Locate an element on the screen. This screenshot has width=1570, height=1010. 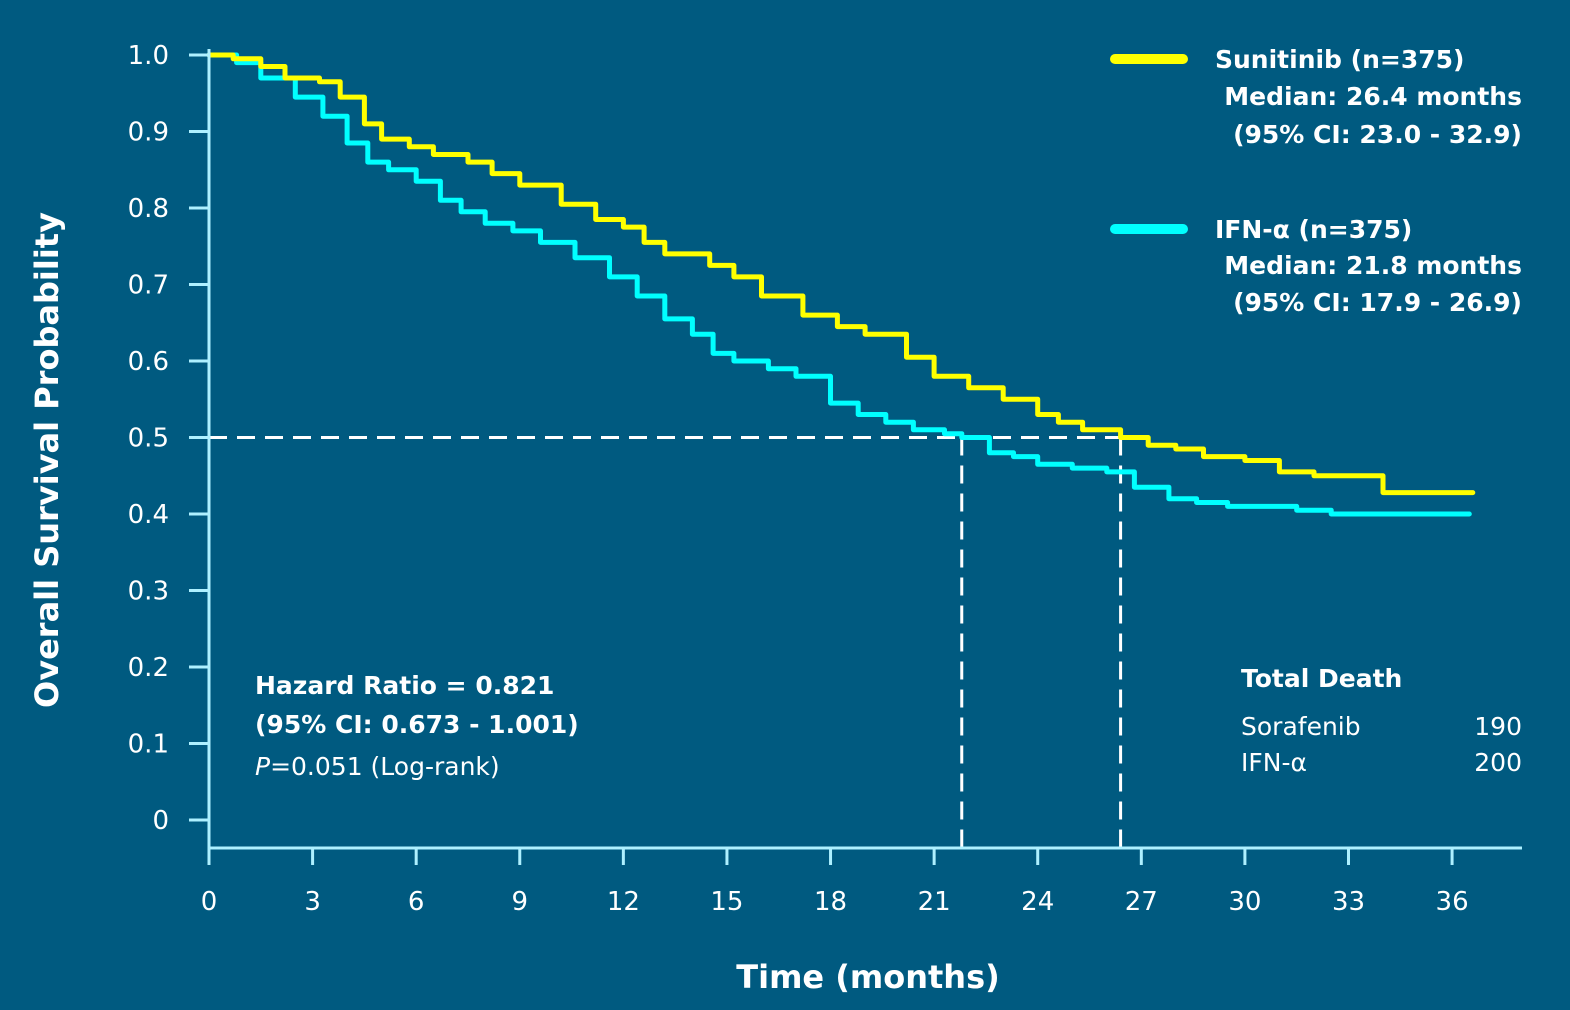
p-value-text: =0.051 (Log-rank) is located at coordinates (385, 766).